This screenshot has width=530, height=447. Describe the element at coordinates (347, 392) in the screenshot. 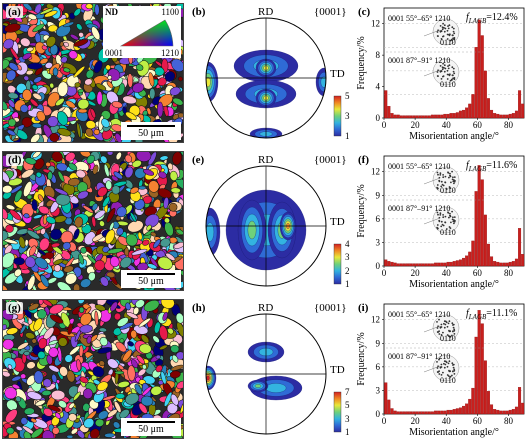

I see `colorbar-tick: 7` at that location.